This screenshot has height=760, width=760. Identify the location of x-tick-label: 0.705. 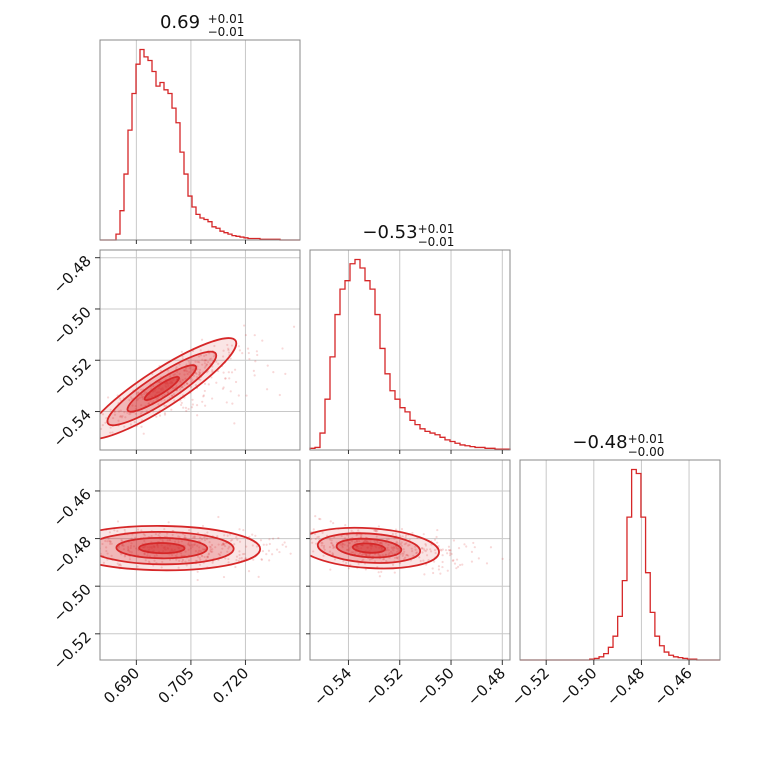
(176, 685).